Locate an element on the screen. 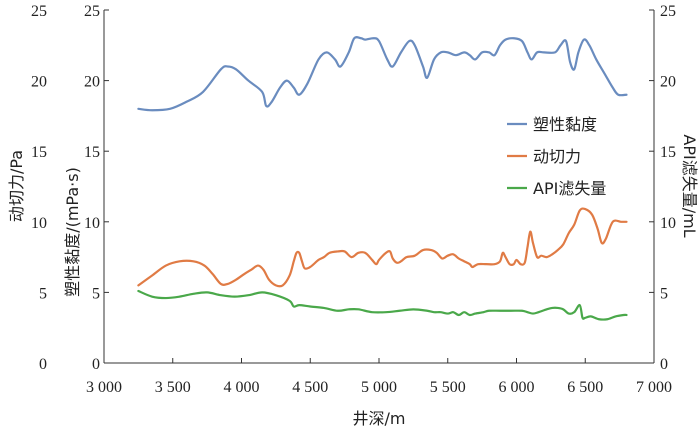 This screenshot has width=700, height=433. x-tick-label: 6 000 is located at coordinates (517, 387).